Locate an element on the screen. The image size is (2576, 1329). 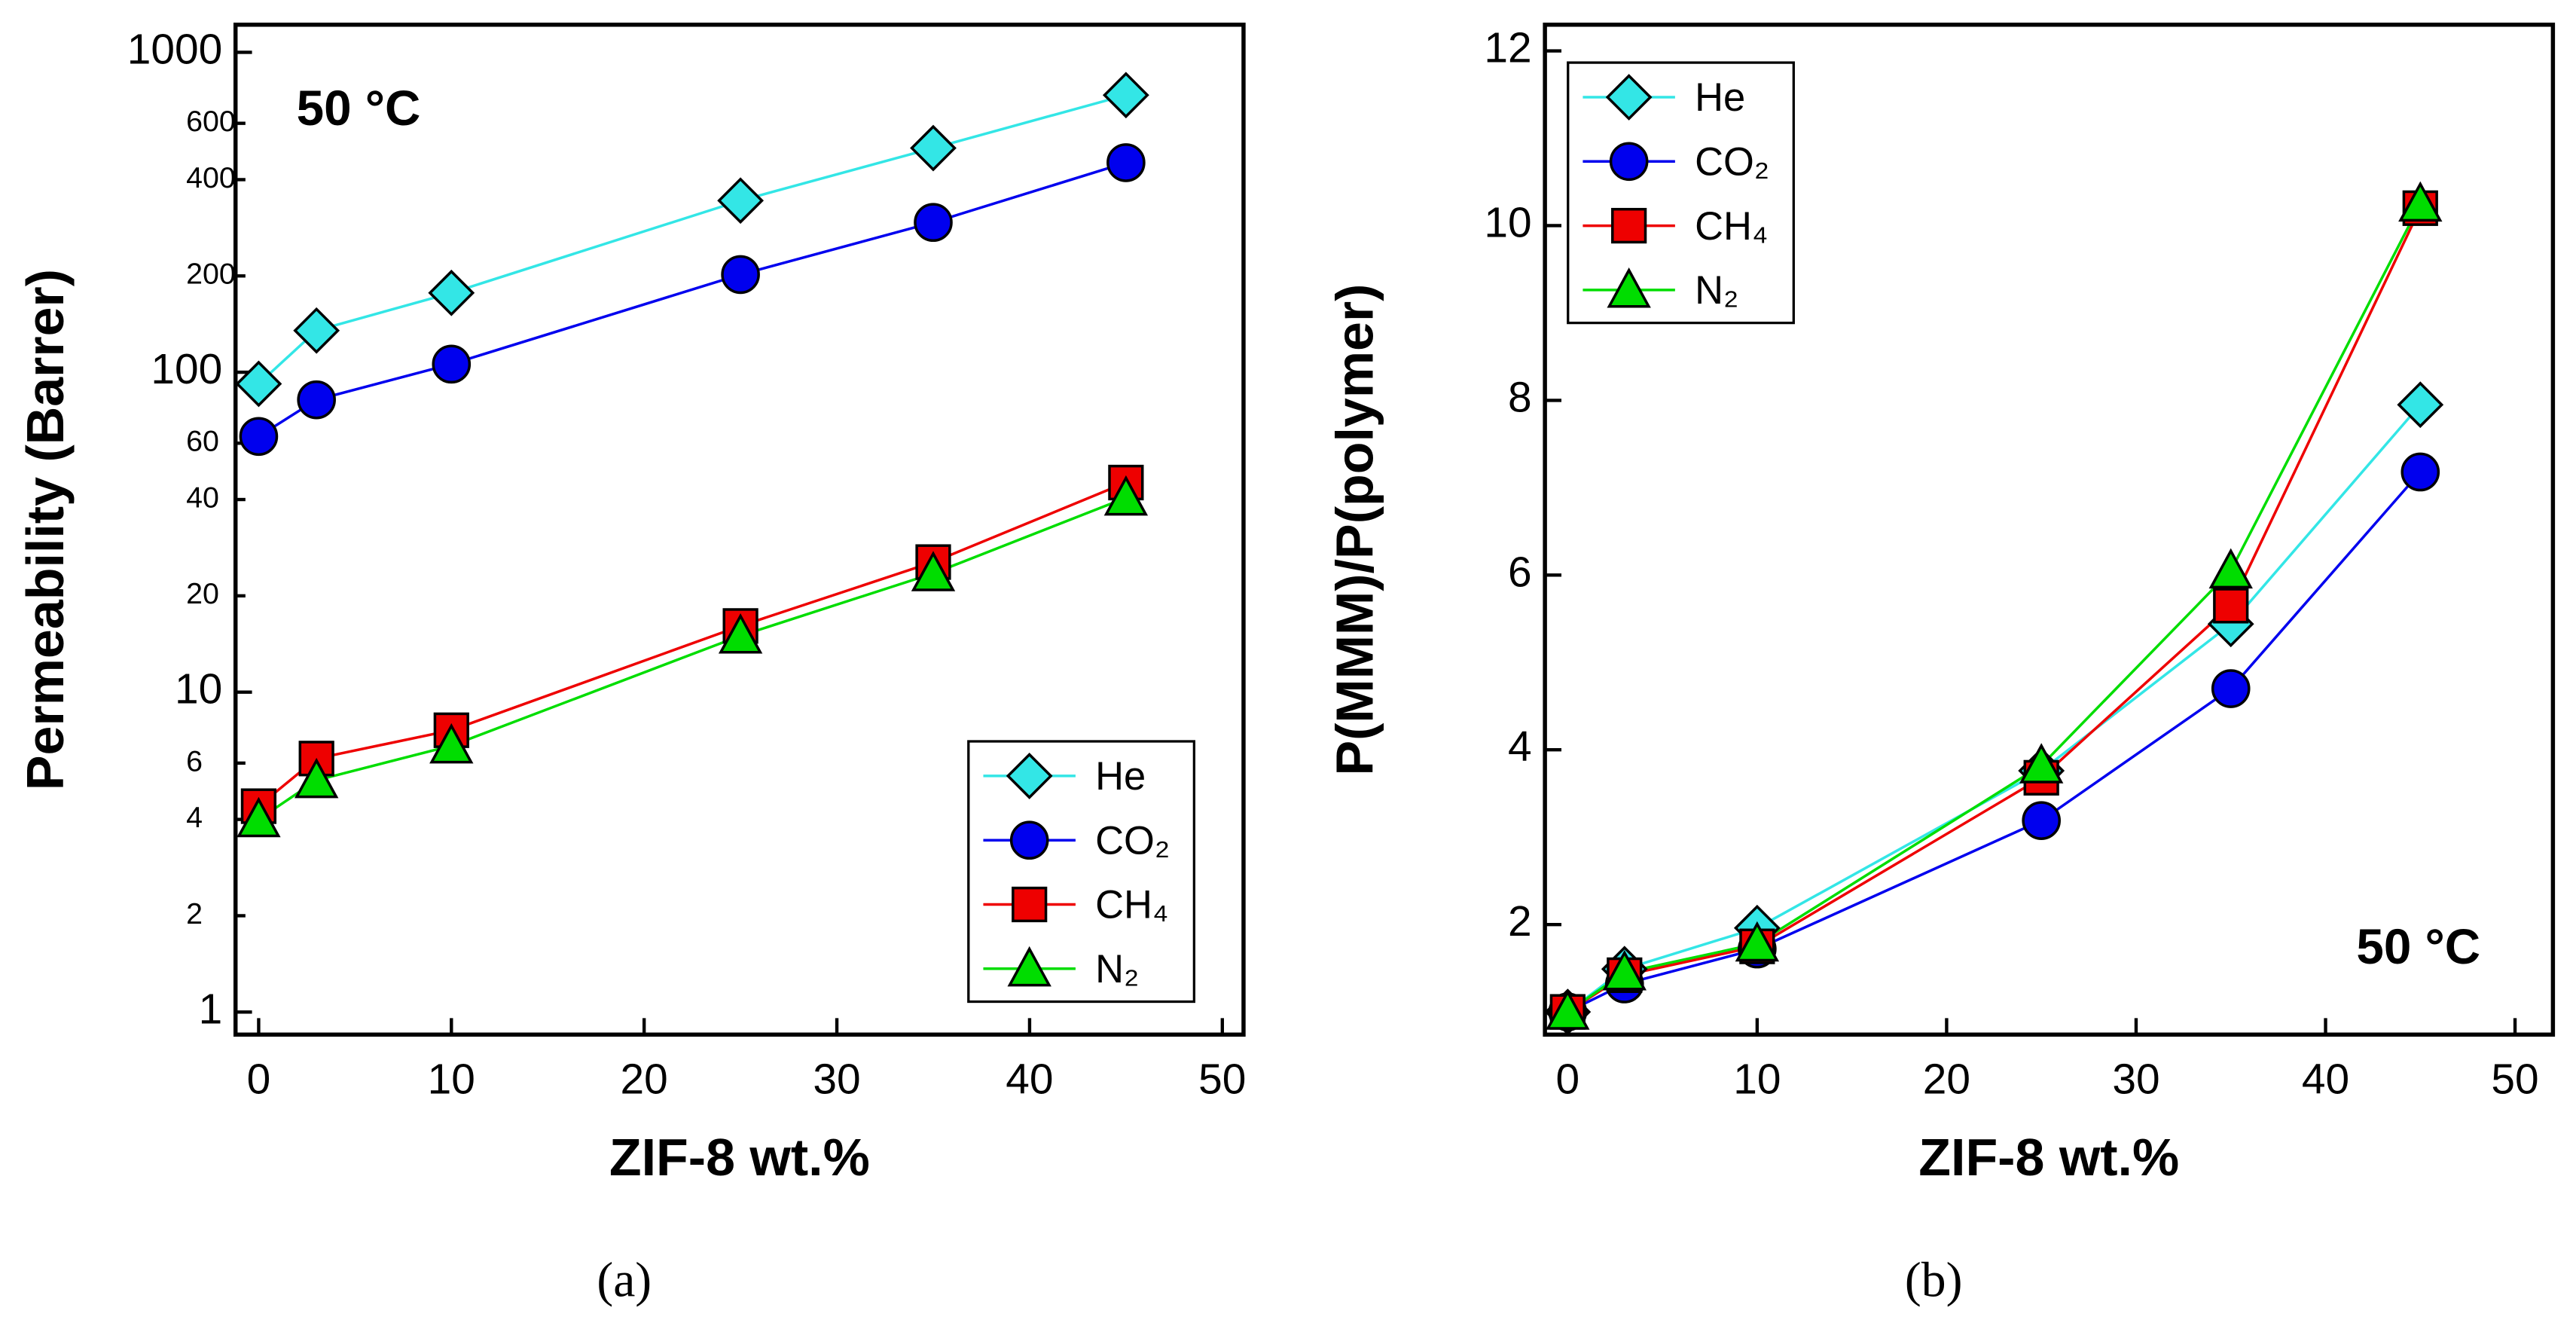
y-tick-label: 100 is located at coordinates (187, 369).